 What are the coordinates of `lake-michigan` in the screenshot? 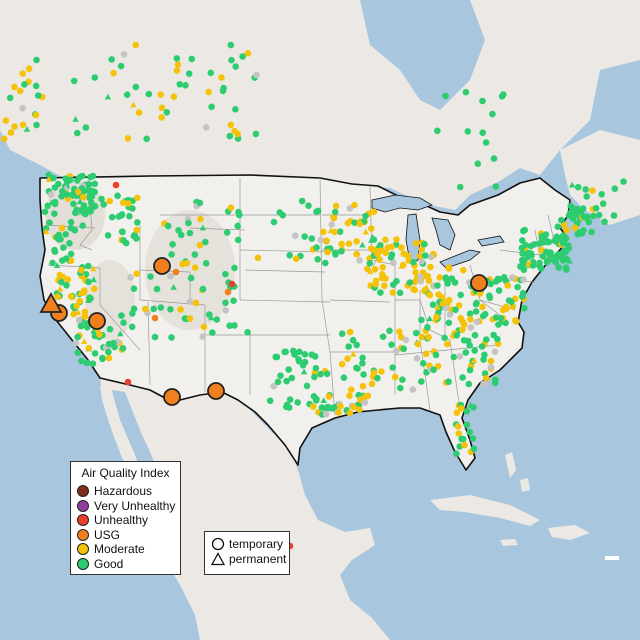 It's located at (413, 238).